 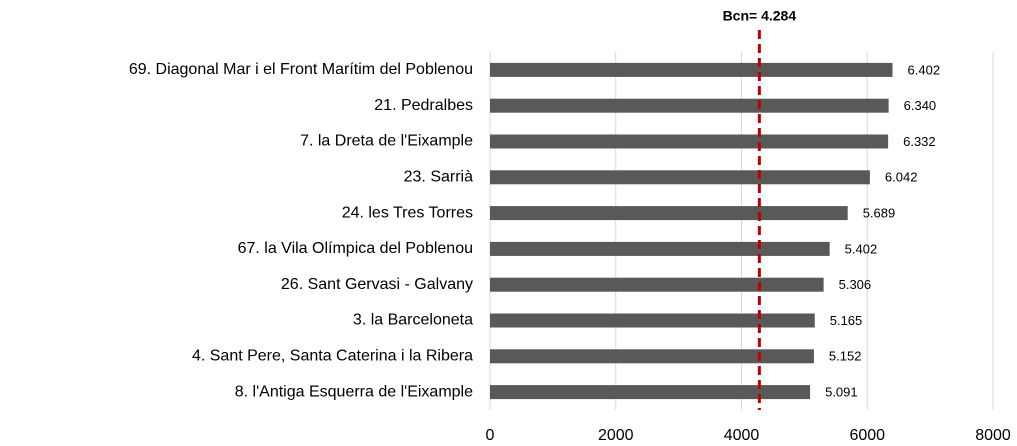 I want to click on category-label: 24. les Tres Torres, so click(x=407, y=212).